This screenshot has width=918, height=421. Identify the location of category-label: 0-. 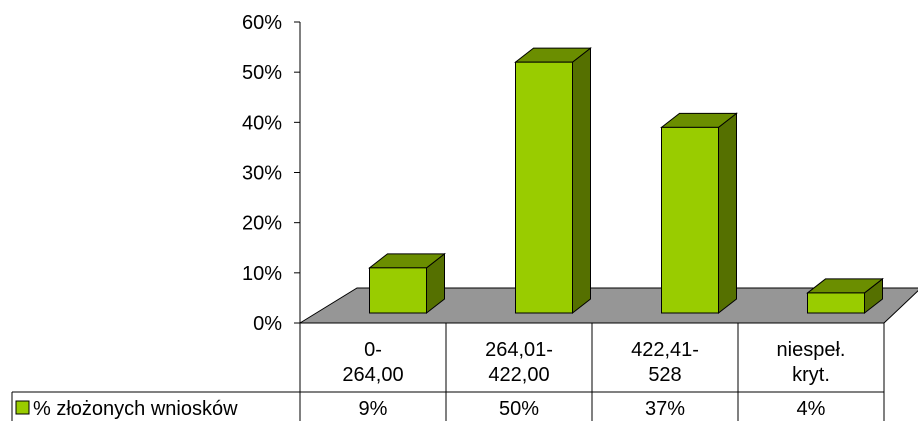
(373, 350).